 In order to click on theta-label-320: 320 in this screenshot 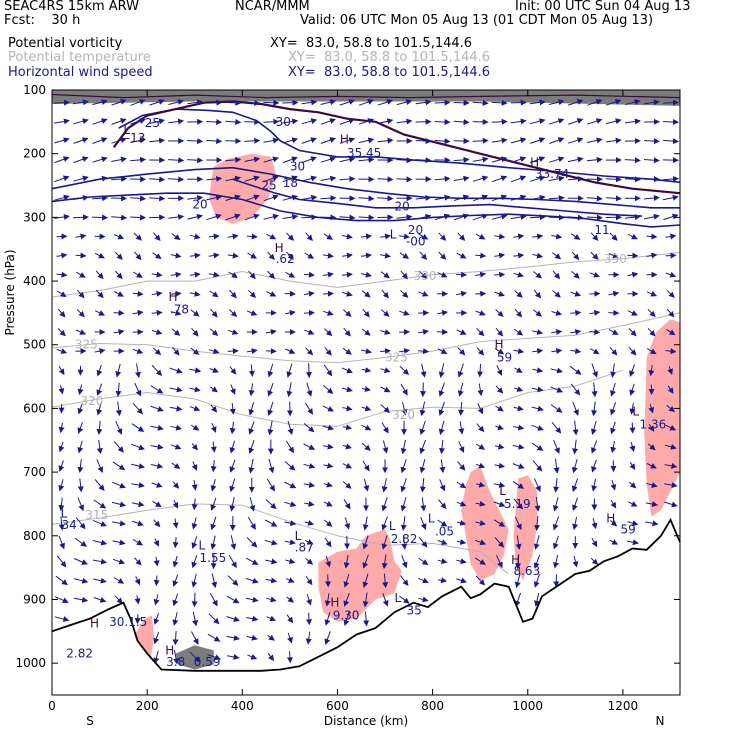, I will do `click(92, 401)`.